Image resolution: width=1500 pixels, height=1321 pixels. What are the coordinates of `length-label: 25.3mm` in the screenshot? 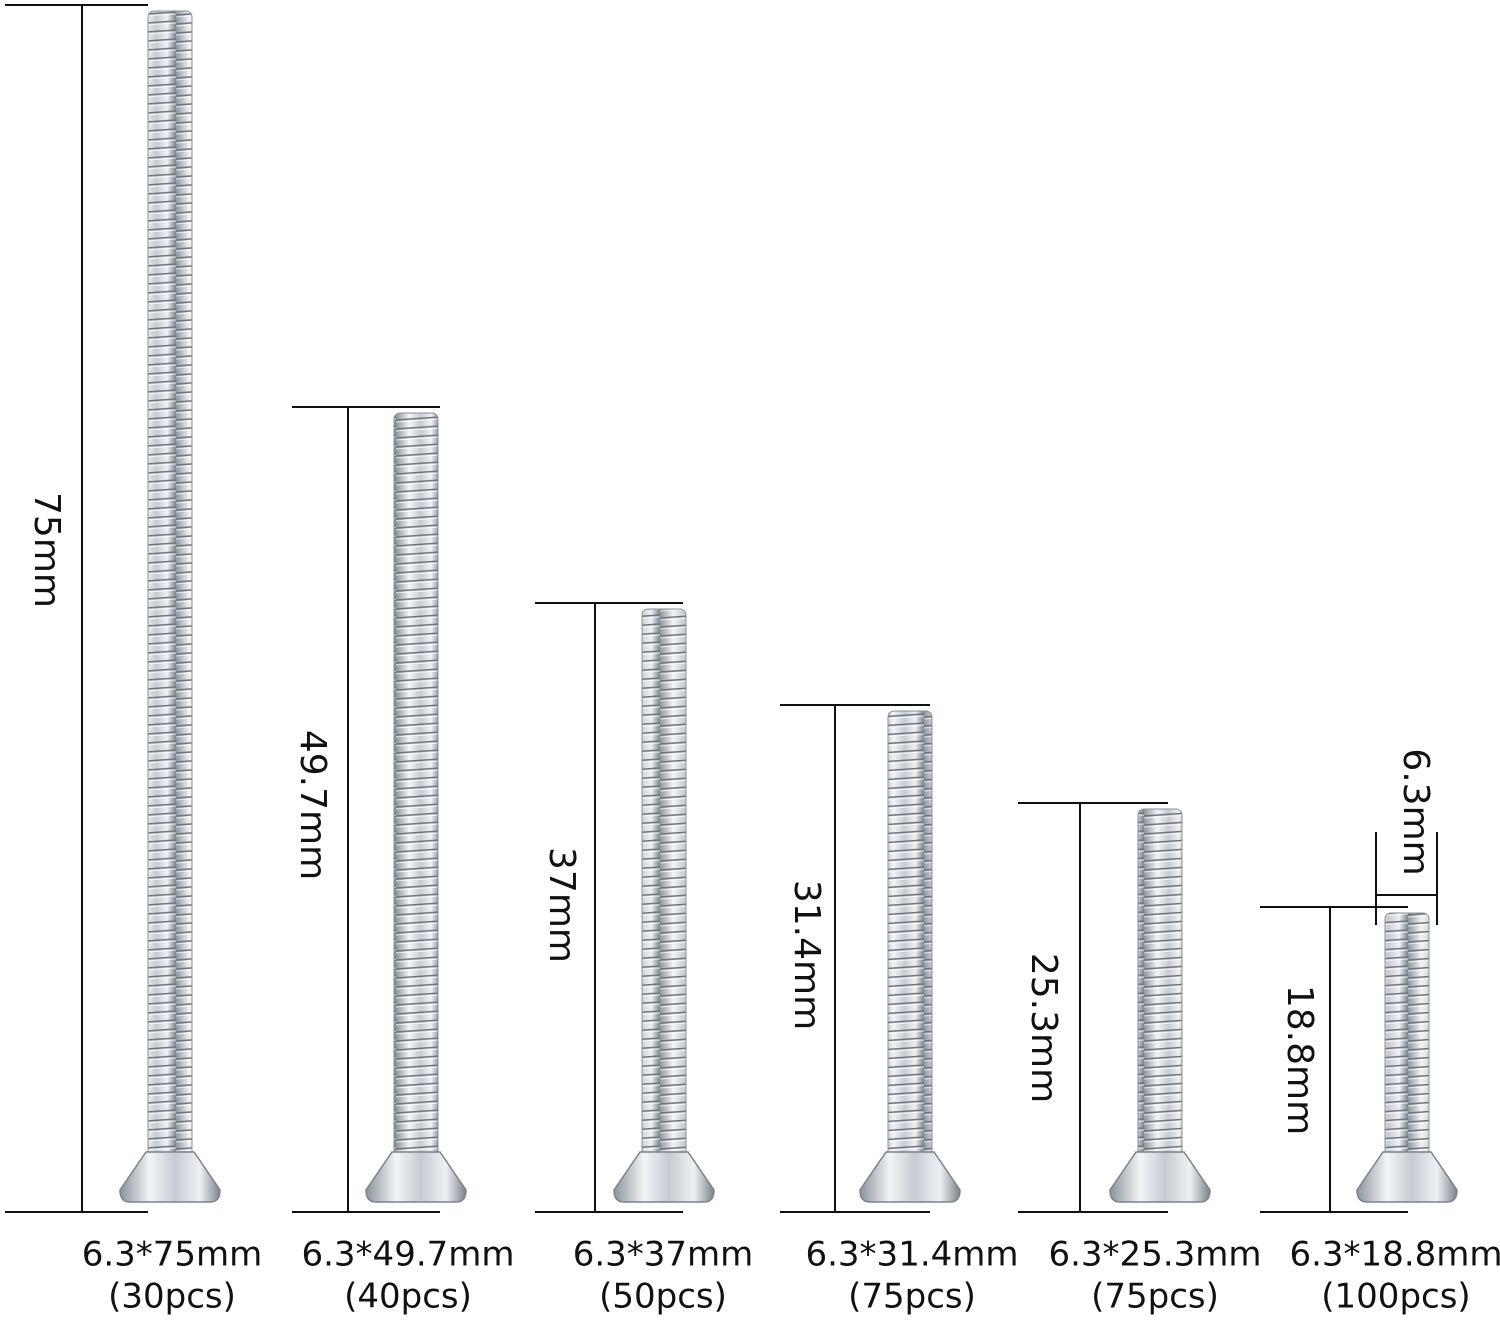 It's located at (1043, 1028).